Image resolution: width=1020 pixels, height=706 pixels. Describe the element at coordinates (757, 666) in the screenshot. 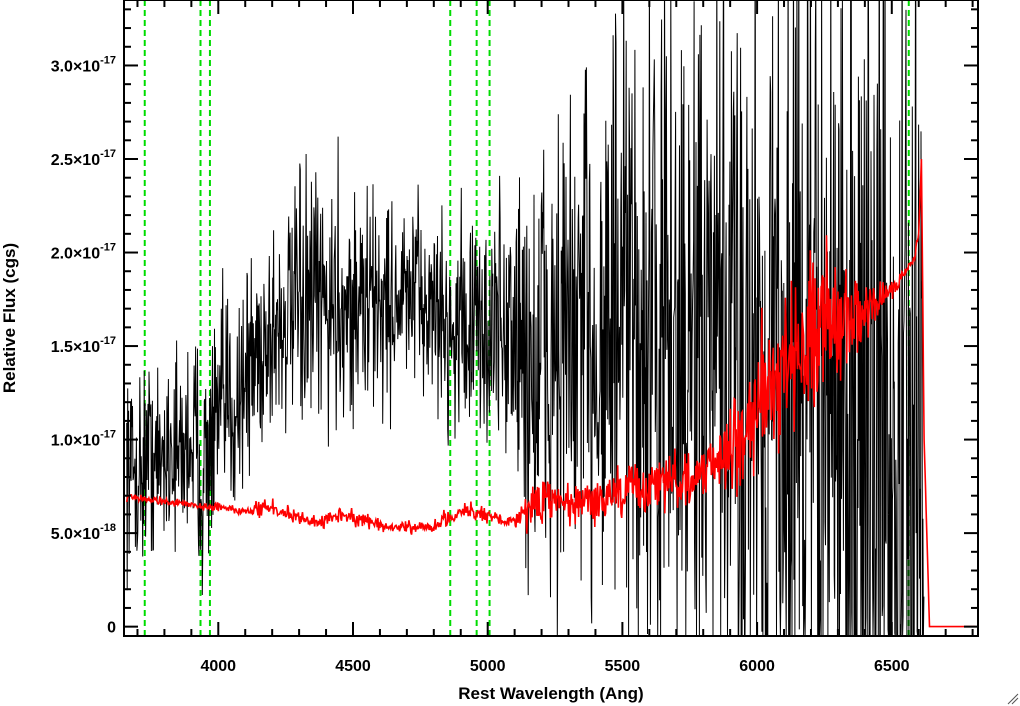

I see `x-tick-label: 6000` at that location.